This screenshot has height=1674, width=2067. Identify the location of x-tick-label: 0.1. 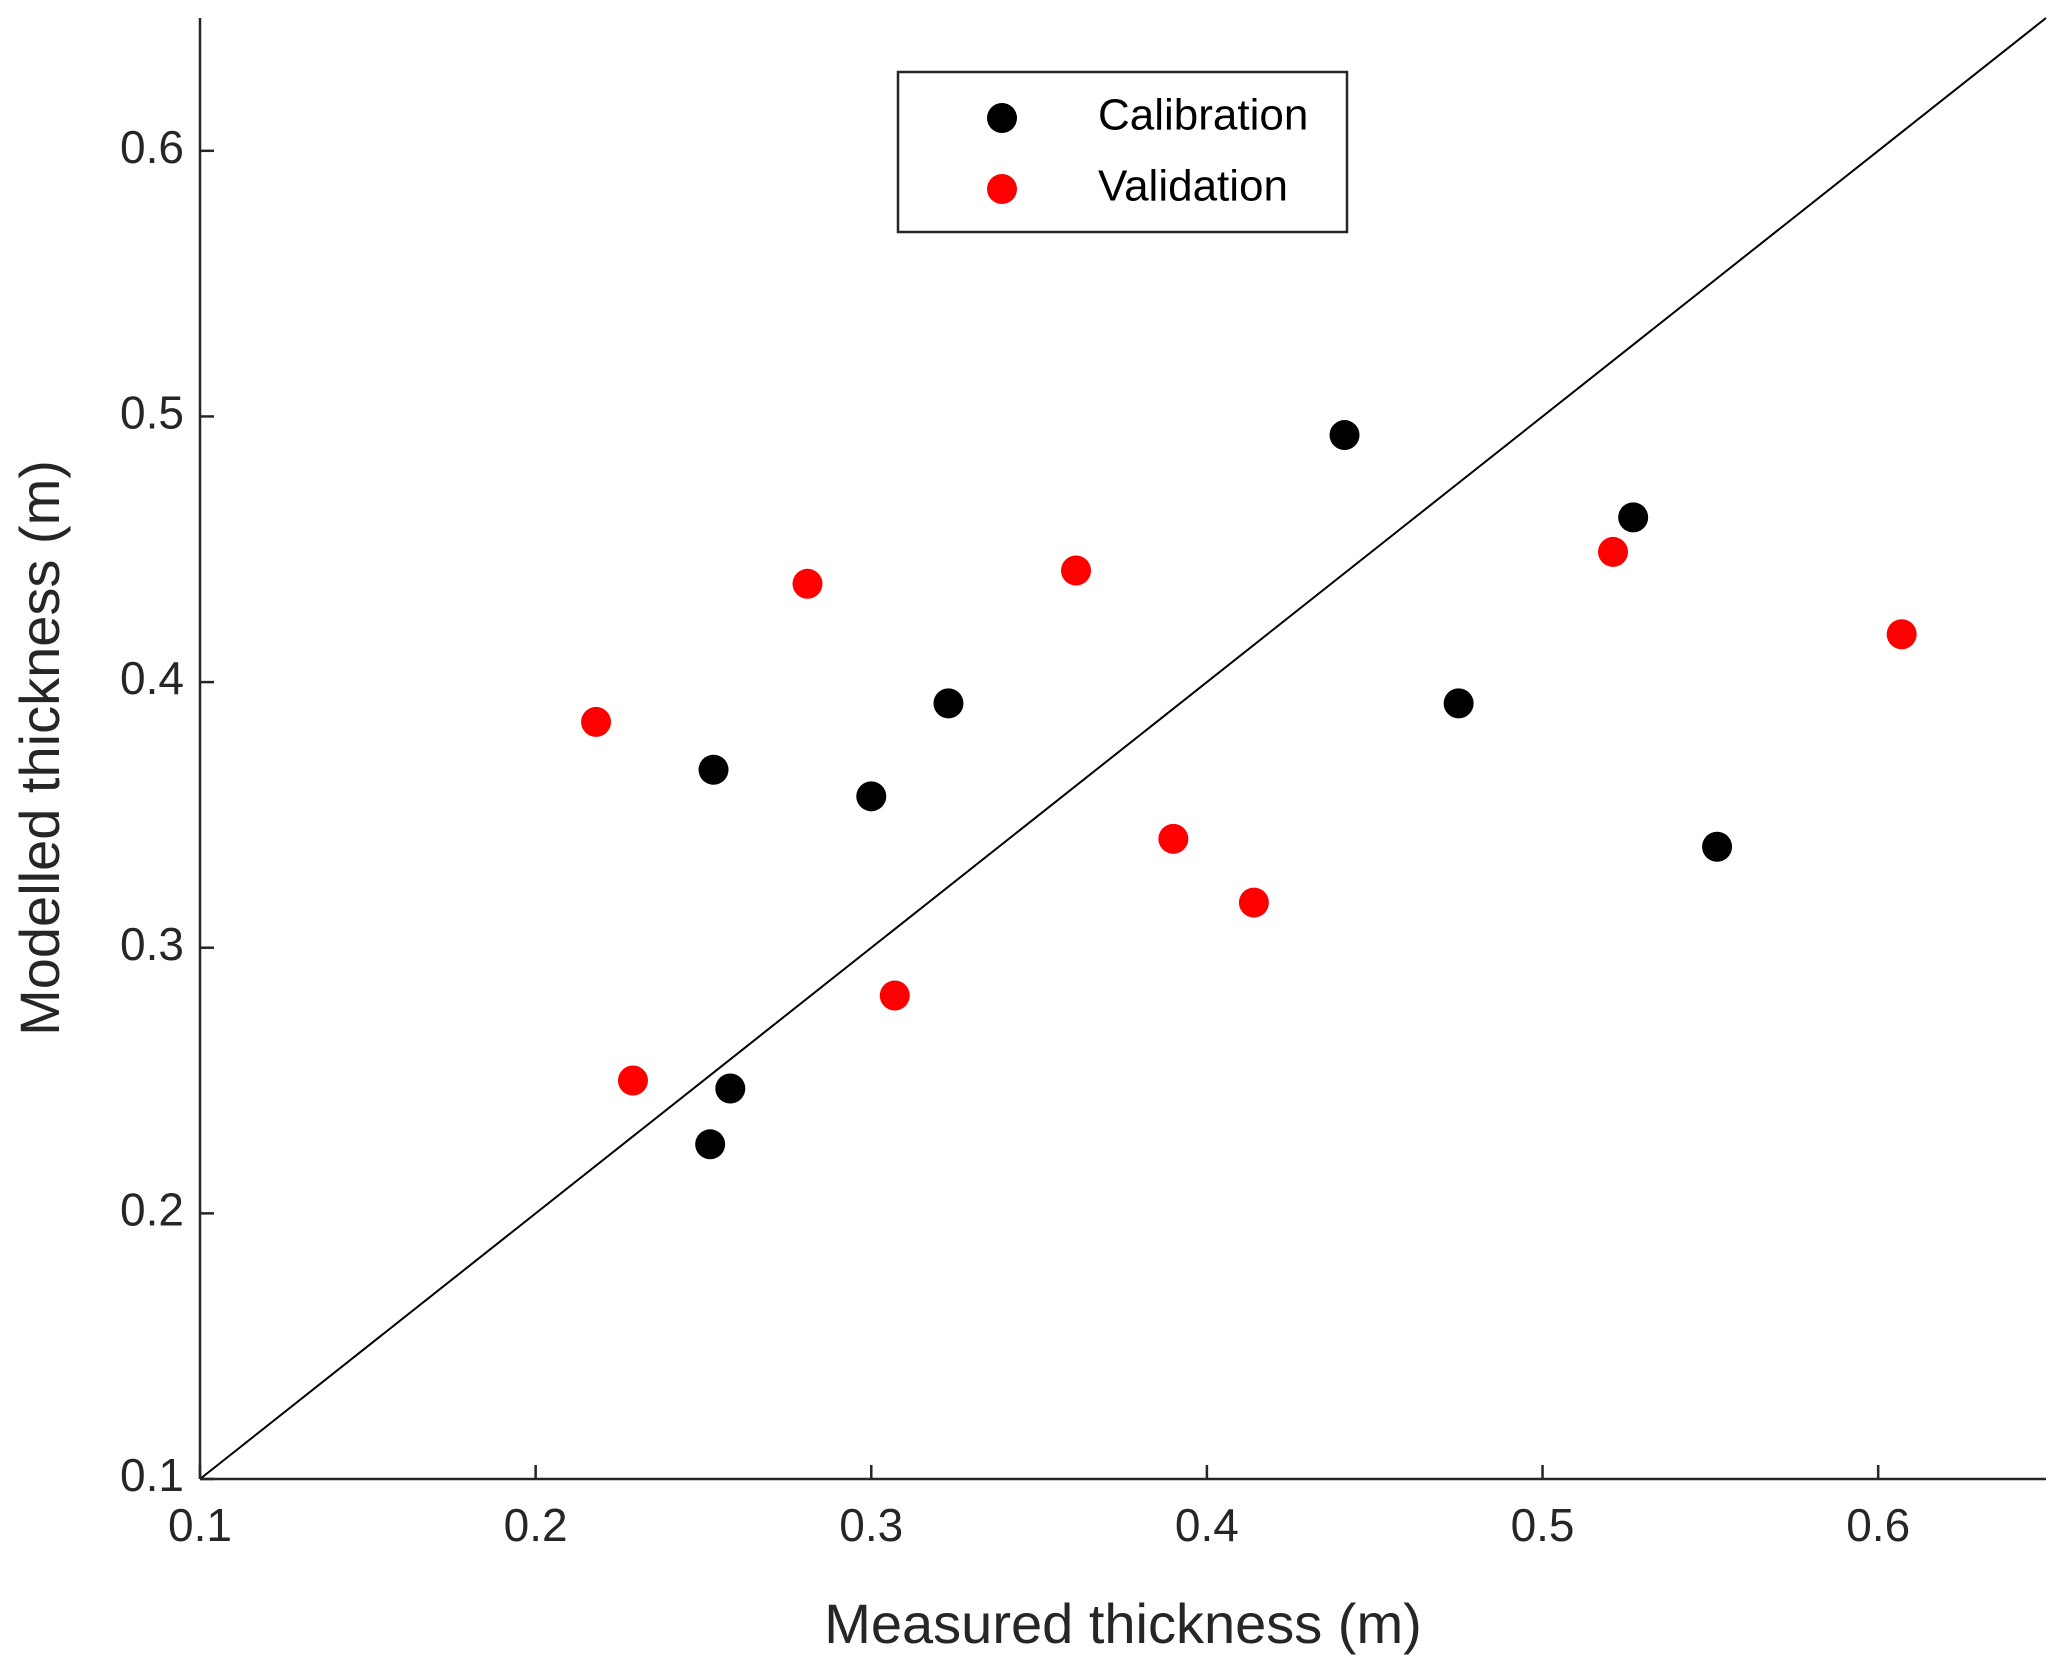
(200, 1525).